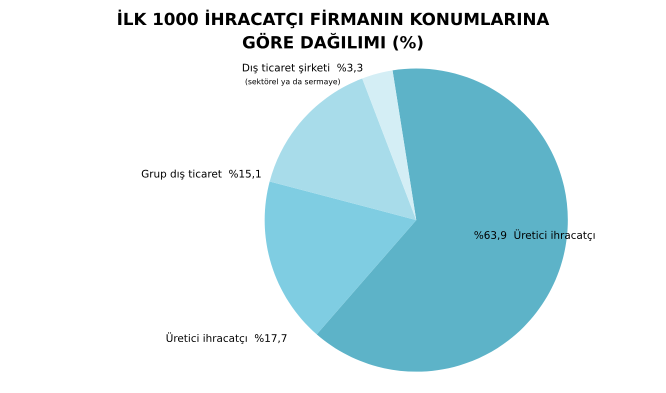 The height and width of the screenshot is (393, 666). I want to click on slice-label: Üretici ihracatçı %17,7, so click(226, 338).